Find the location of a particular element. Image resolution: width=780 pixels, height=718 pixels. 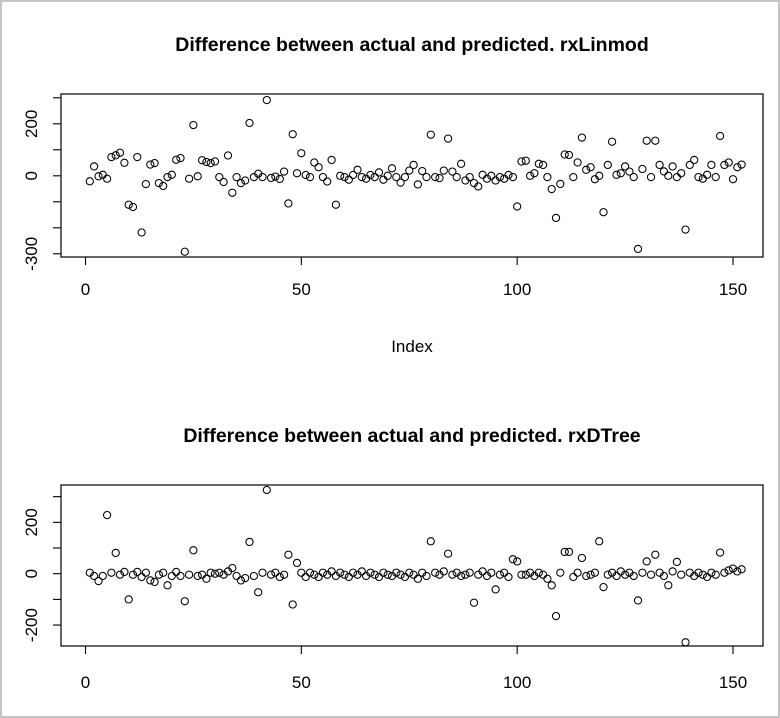

x-tick-label: 150 is located at coordinates (733, 682).